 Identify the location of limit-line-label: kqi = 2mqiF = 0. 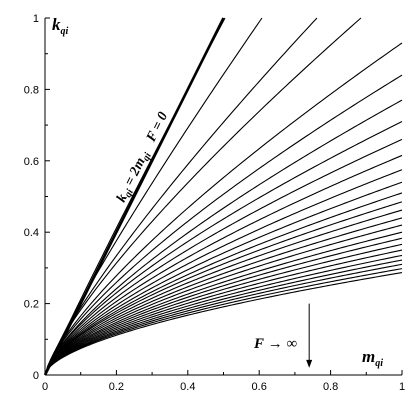
(143, 158).